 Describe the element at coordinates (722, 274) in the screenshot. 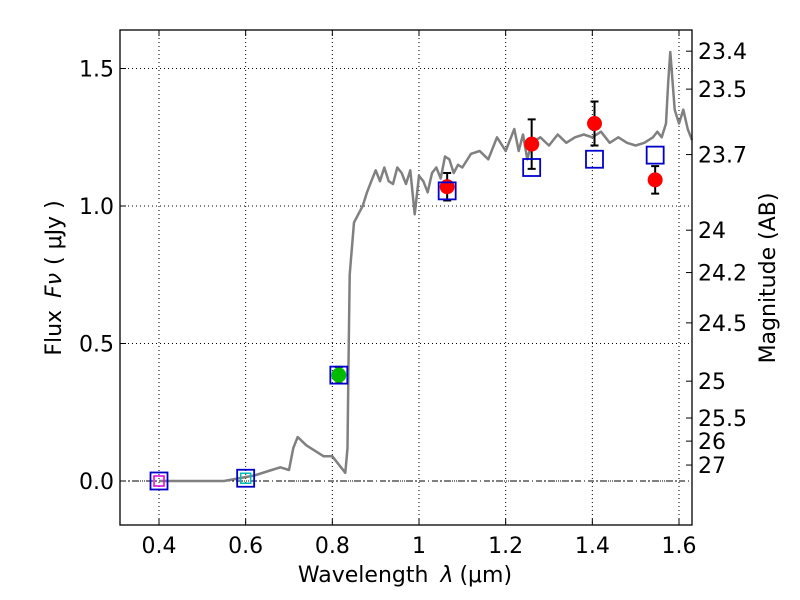

I see `y2-tick-label: 24.2` at that location.